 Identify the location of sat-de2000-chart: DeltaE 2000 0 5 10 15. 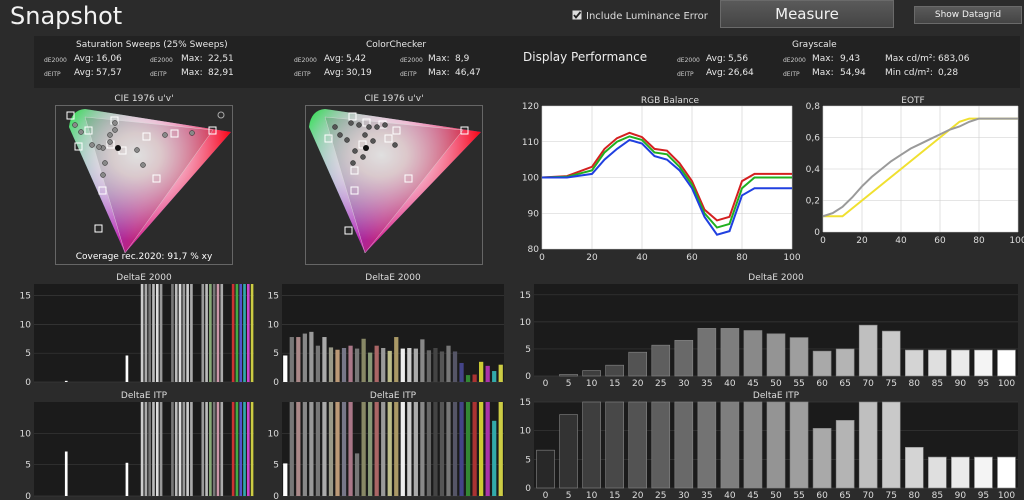
(137, 330).